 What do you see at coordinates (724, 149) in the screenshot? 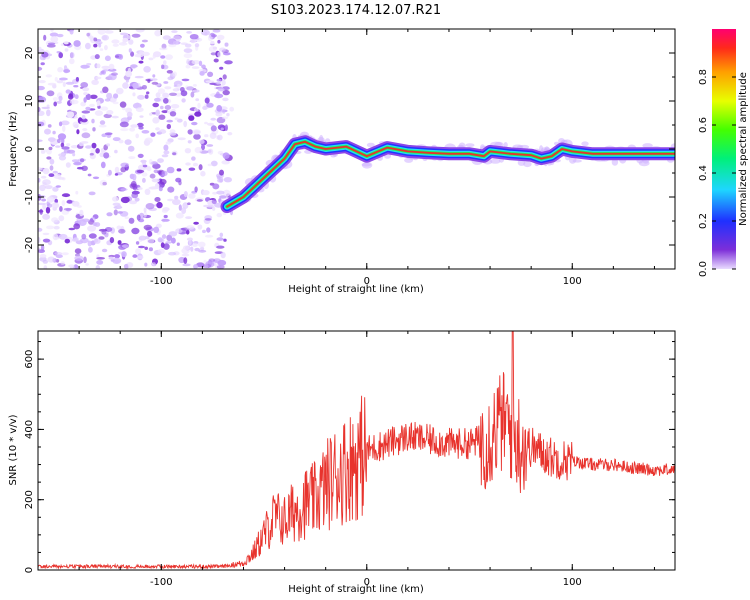
I see `colorbar-gradient` at bounding box center [724, 149].